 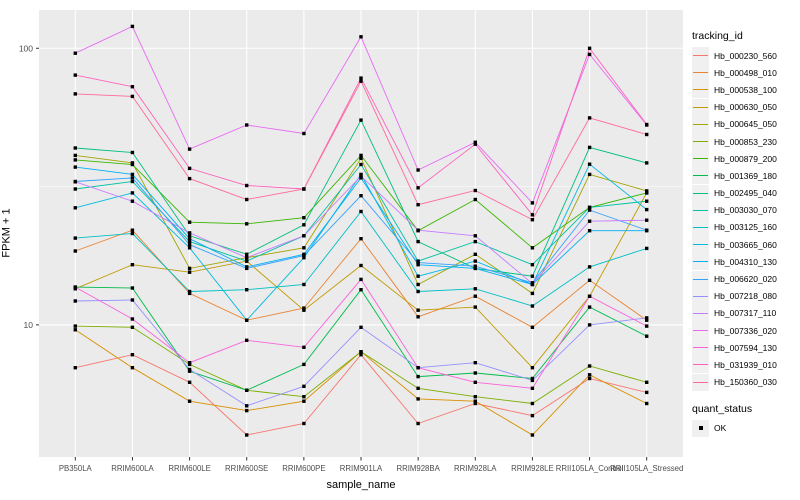 I want to click on legend-entry-label: Hb_150360_030, so click(x=745, y=382).